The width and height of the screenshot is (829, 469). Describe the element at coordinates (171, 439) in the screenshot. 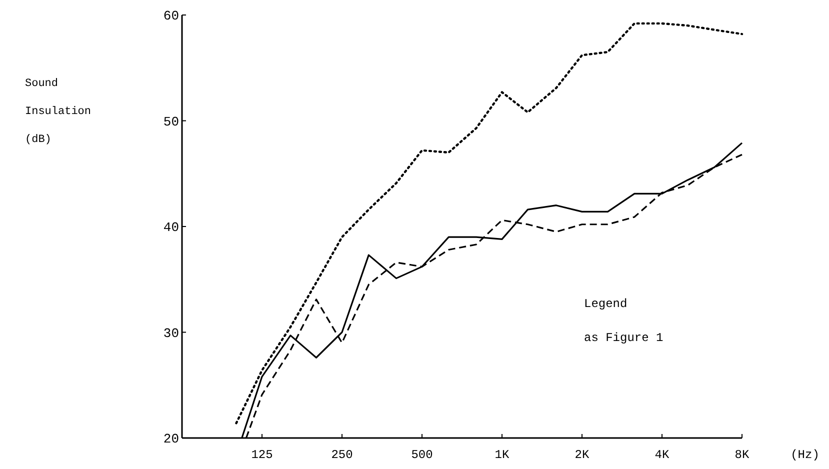

I see `y-tick-label: 20` at that location.